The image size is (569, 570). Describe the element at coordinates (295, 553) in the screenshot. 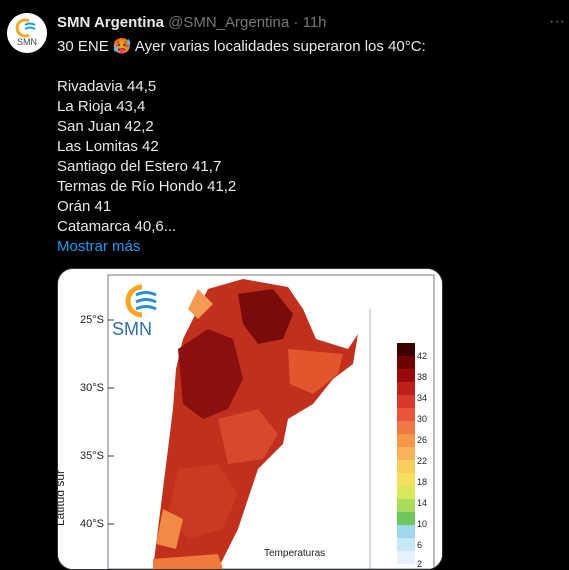

I see `map-caption: Temperaturas` at that location.